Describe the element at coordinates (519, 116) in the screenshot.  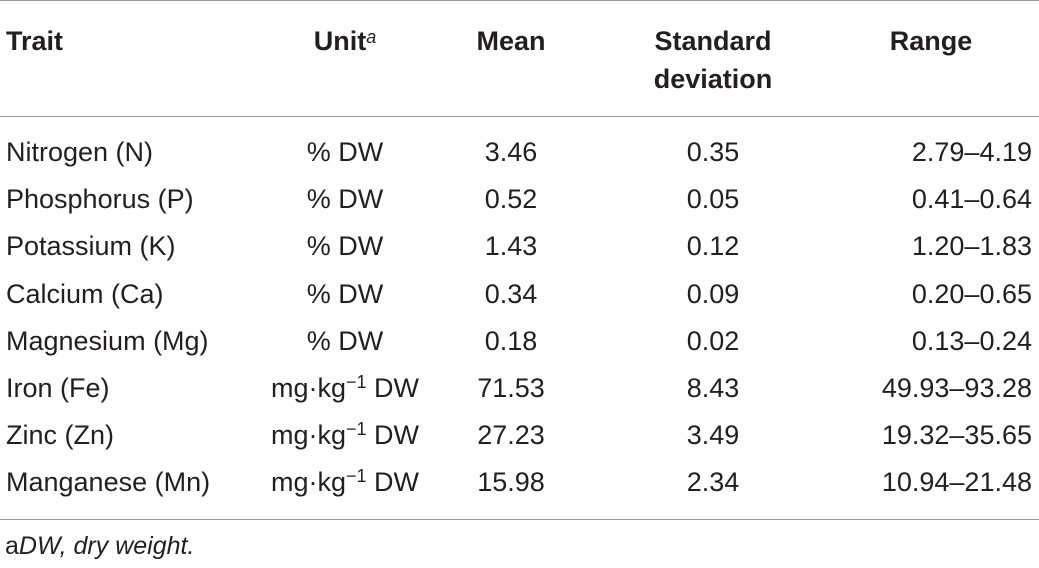
I see `table-header-rule` at that location.